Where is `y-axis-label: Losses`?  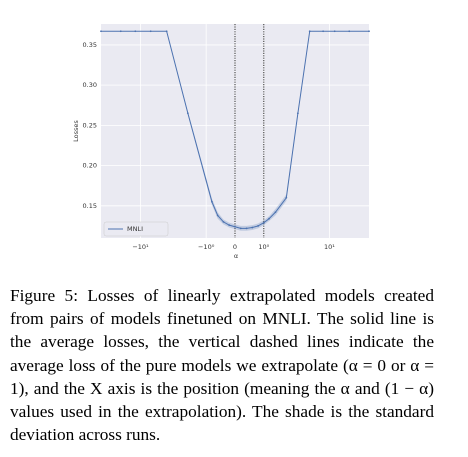
y-axis-label: Losses is located at coordinates (76, 131).